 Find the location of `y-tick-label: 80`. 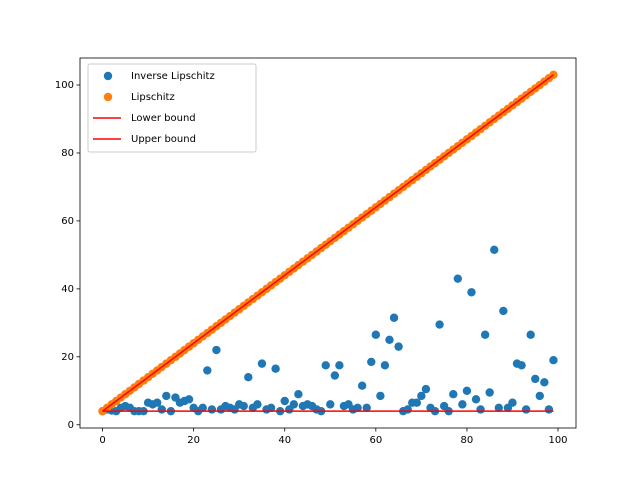

y-tick-label: 80 is located at coordinates (67, 153).